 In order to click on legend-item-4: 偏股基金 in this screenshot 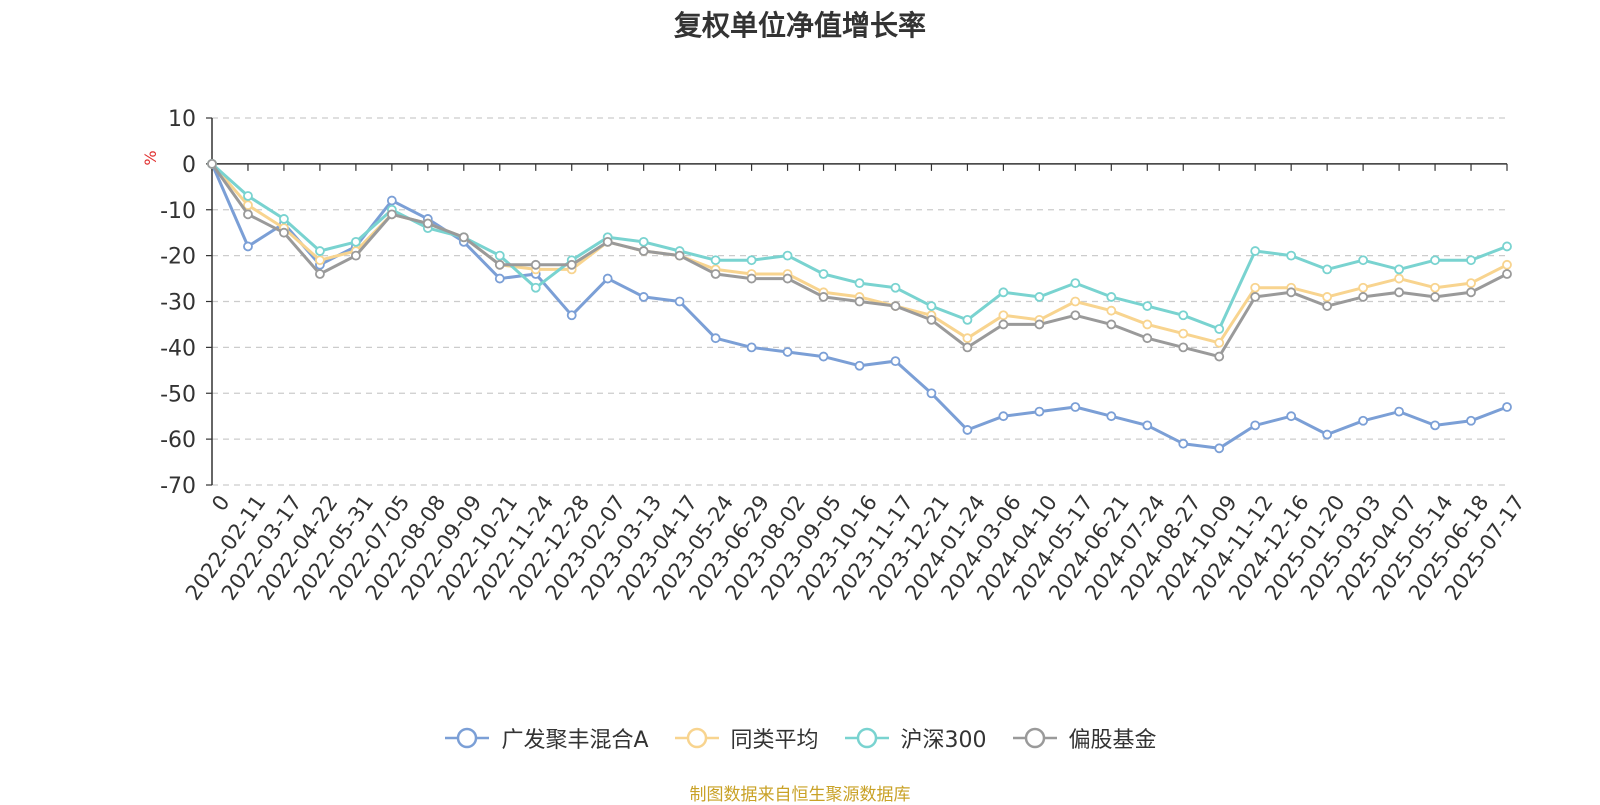, I will do `click(1084, 738)`.